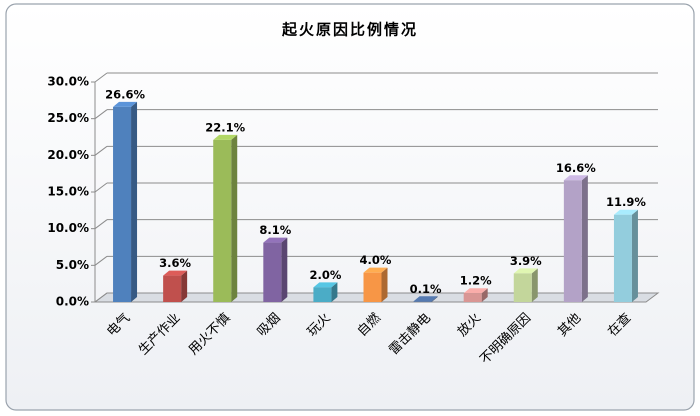 The height and width of the screenshot is (416, 700). Describe the element at coordinates (68, 155) in the screenshot. I see `y-tick-label: 20.0%` at that location.